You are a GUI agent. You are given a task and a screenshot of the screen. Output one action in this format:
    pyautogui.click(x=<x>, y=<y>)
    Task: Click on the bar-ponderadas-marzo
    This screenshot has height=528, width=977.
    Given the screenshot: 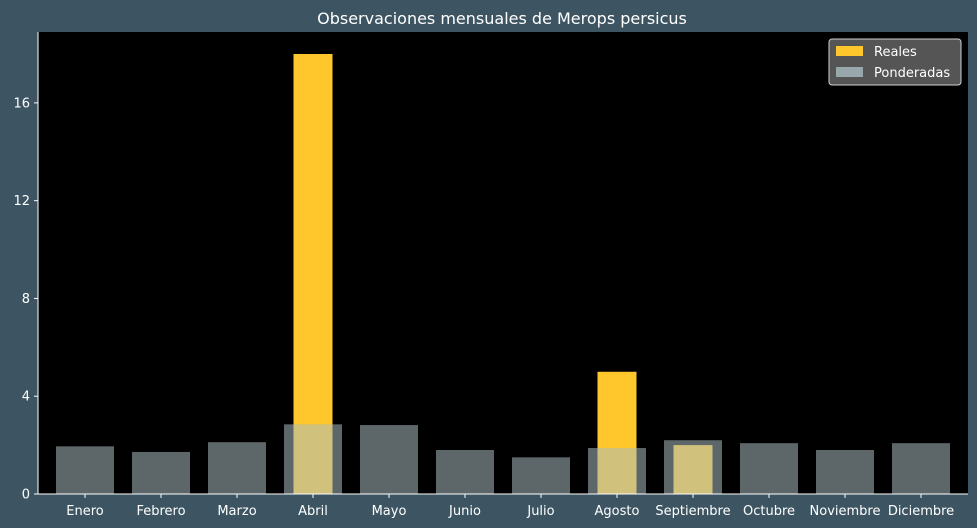 What is the action you would take?
    pyautogui.click(x=237, y=468)
    